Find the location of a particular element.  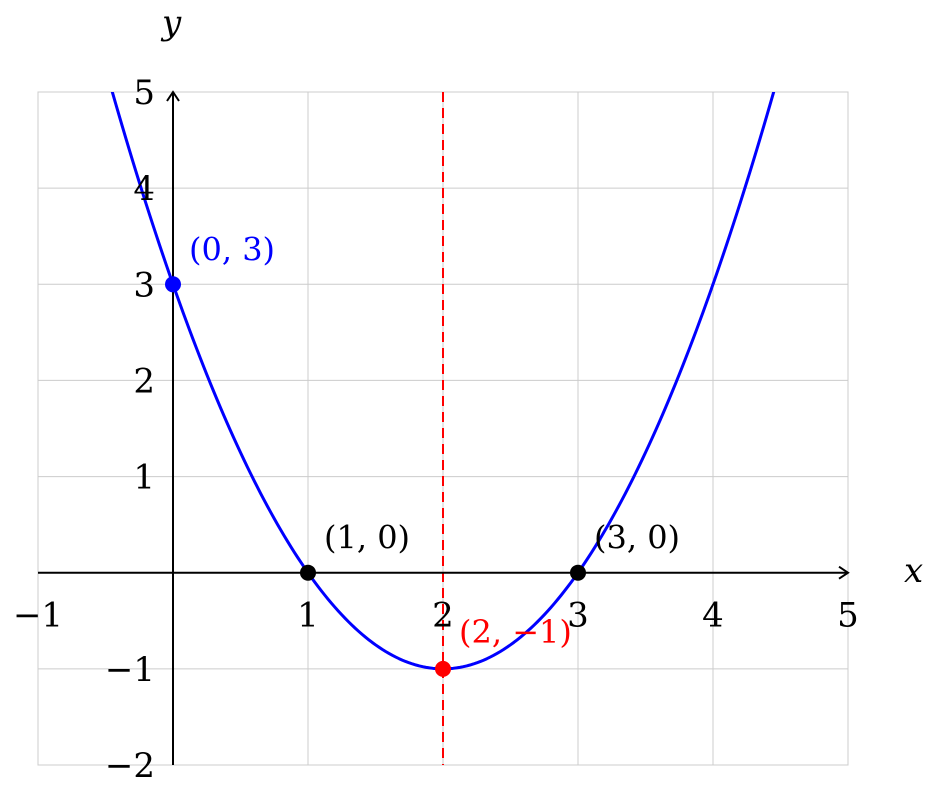

y-tick-label: 2 is located at coordinates (144, 381).